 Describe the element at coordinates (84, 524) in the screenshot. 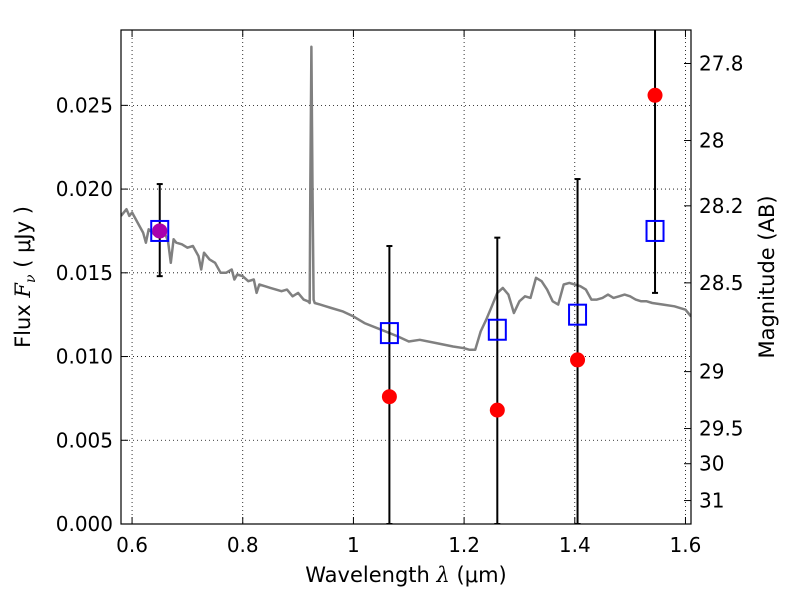

I see `y-tick-label: 0.000` at that location.